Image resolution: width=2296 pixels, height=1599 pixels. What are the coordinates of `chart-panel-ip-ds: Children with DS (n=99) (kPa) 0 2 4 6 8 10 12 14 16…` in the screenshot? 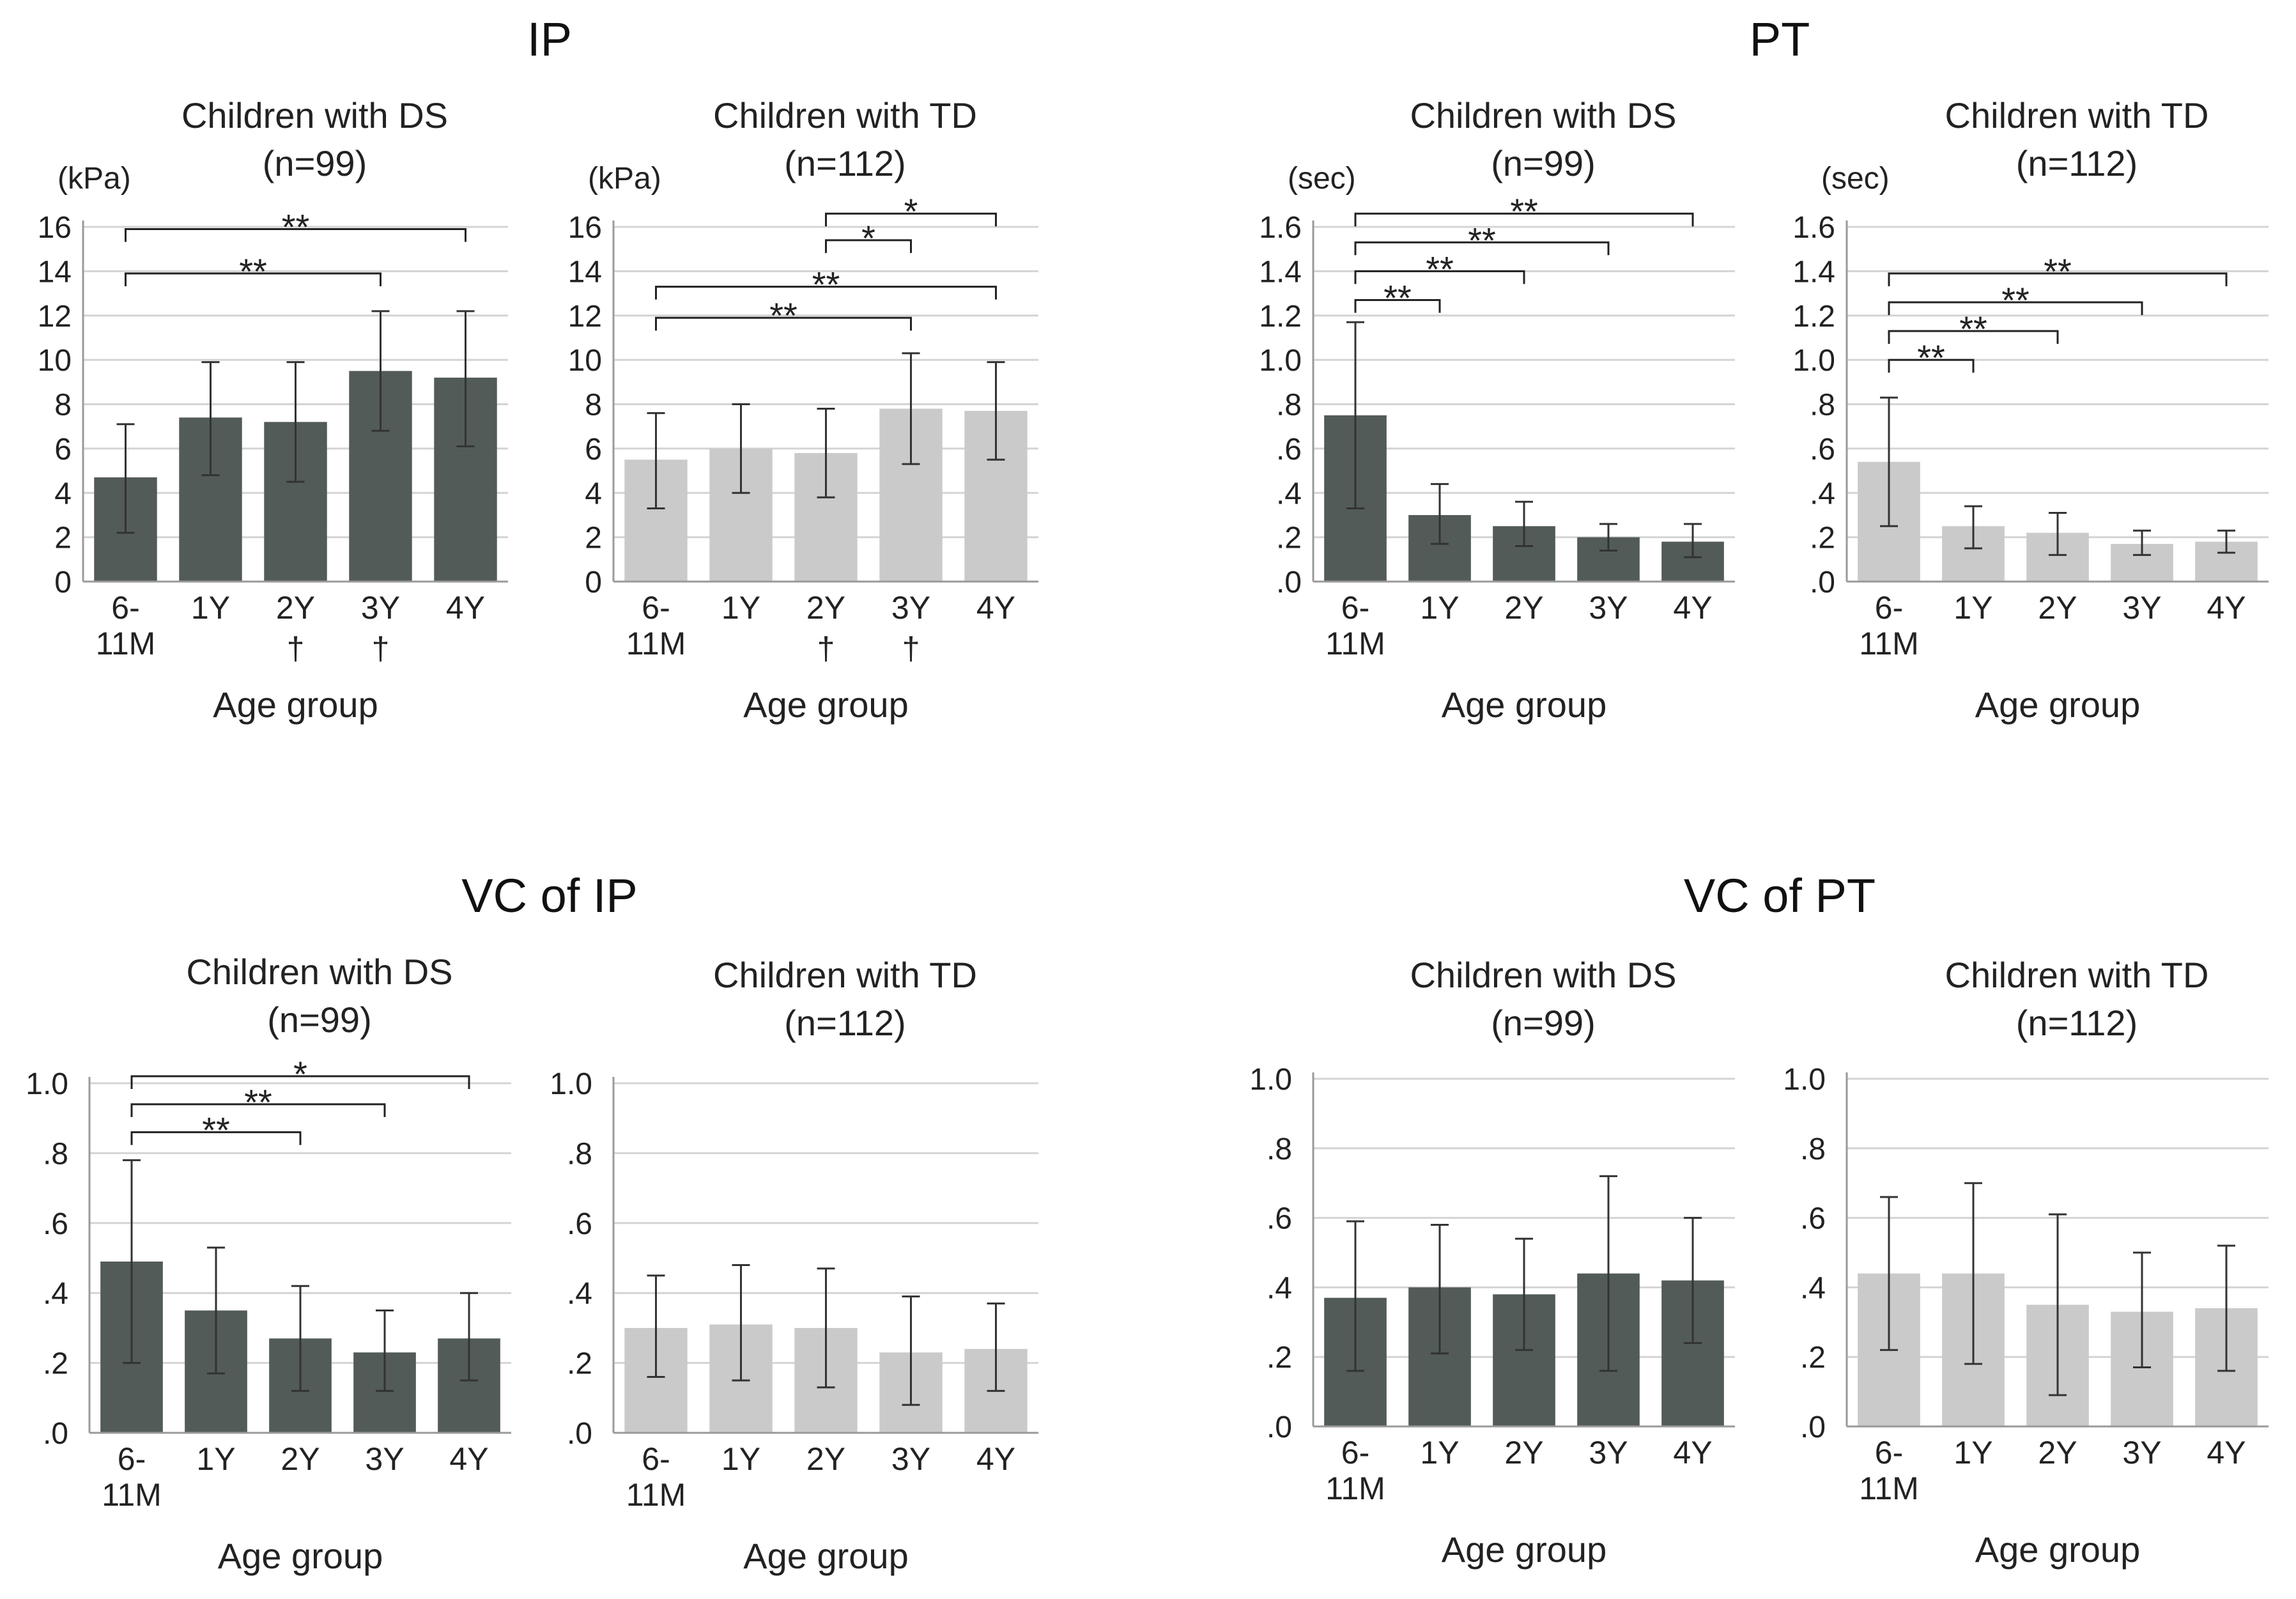 It's located at (273, 410).